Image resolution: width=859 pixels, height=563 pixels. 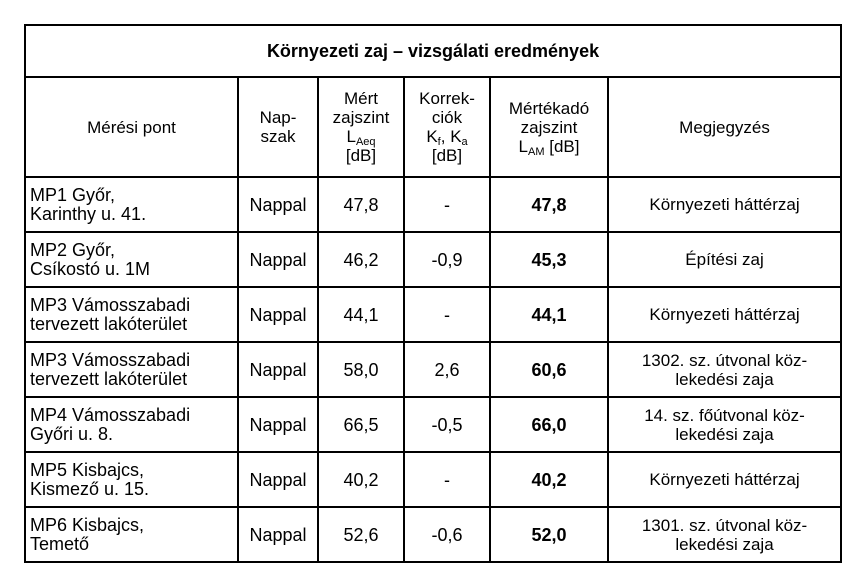 I want to click on cell-note: 1301. sz. útvonal köz-lekedési zaja, so click(x=724, y=534).